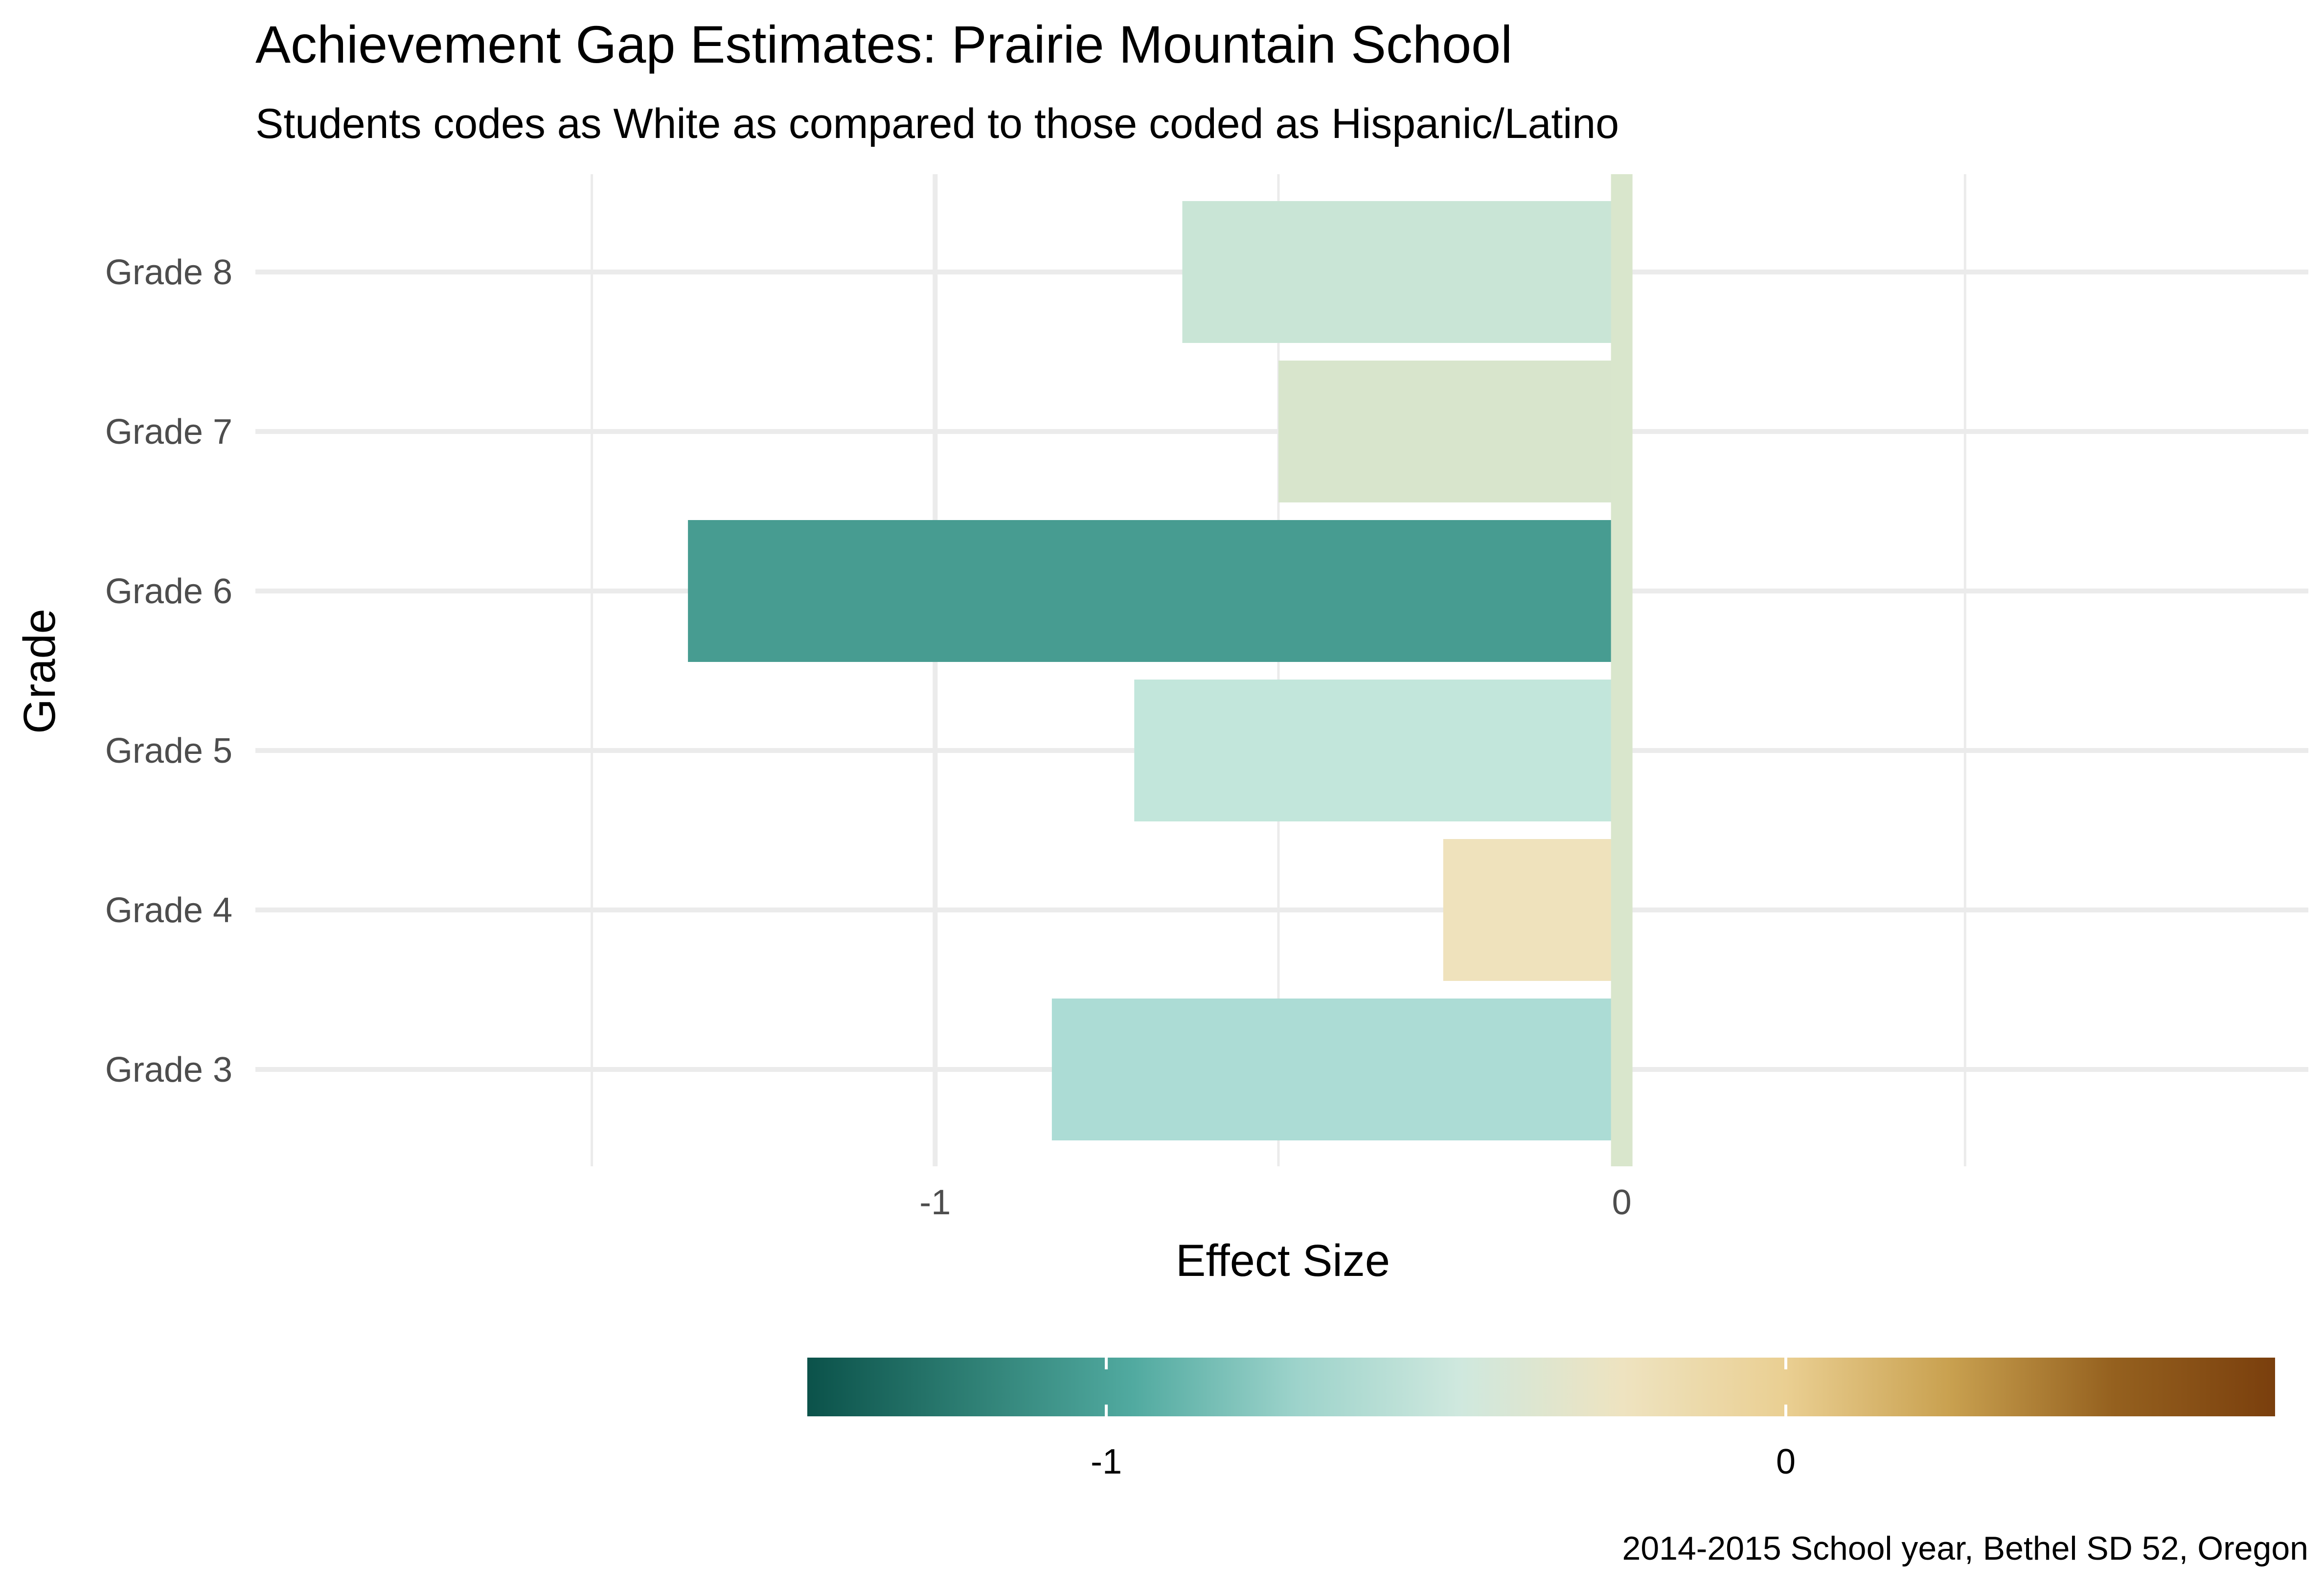 This screenshot has height=1590, width=2324. I want to click on colorbar-tick-label: 0, so click(1786, 1462).